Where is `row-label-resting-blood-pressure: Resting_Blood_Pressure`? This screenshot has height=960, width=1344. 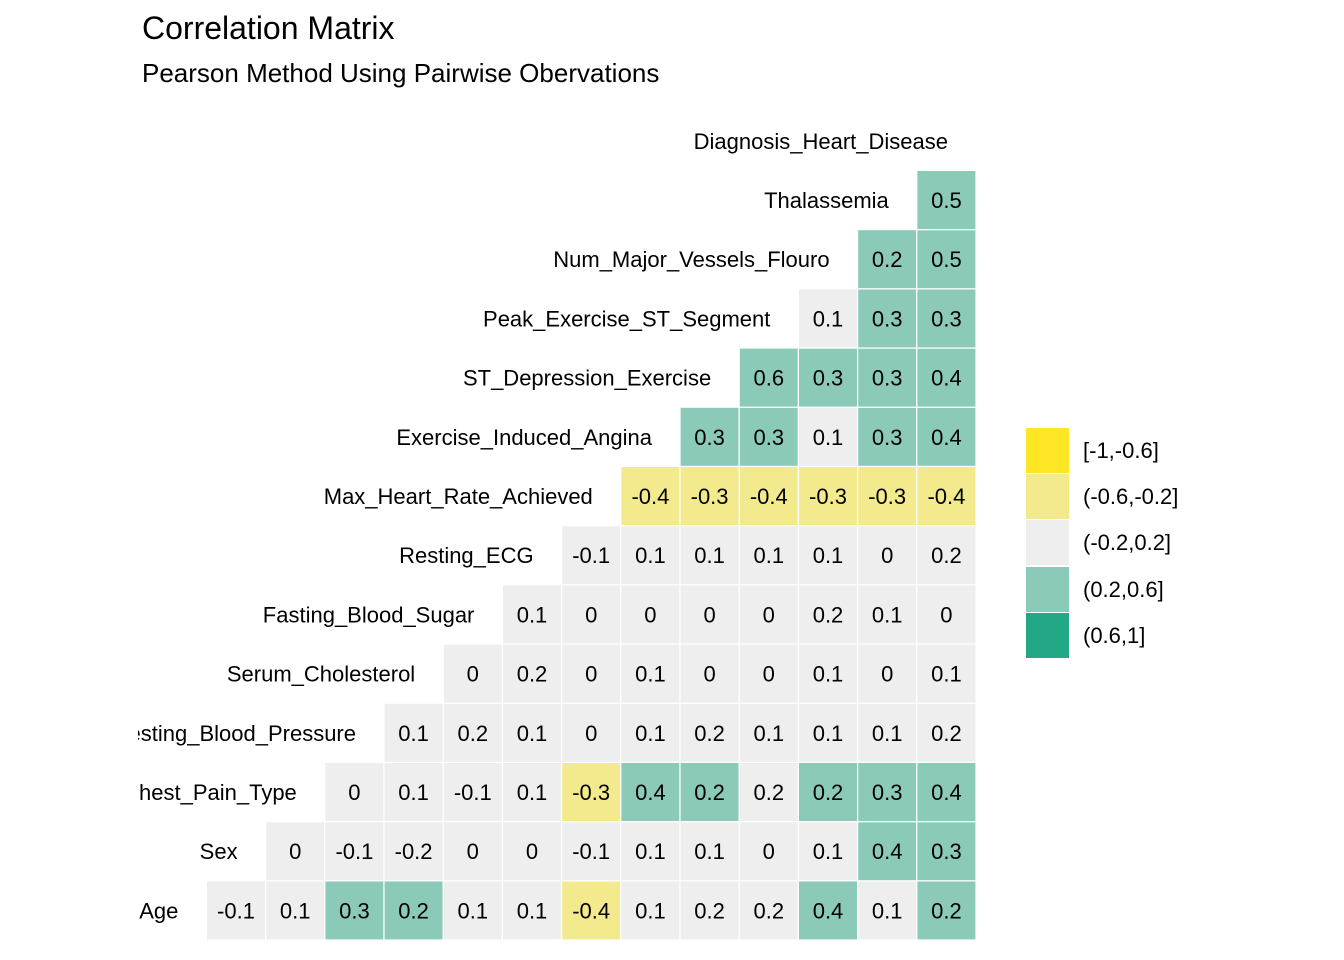 row-label-resting-blood-pressure: Resting_Blood_Pressure is located at coordinates (234, 733).